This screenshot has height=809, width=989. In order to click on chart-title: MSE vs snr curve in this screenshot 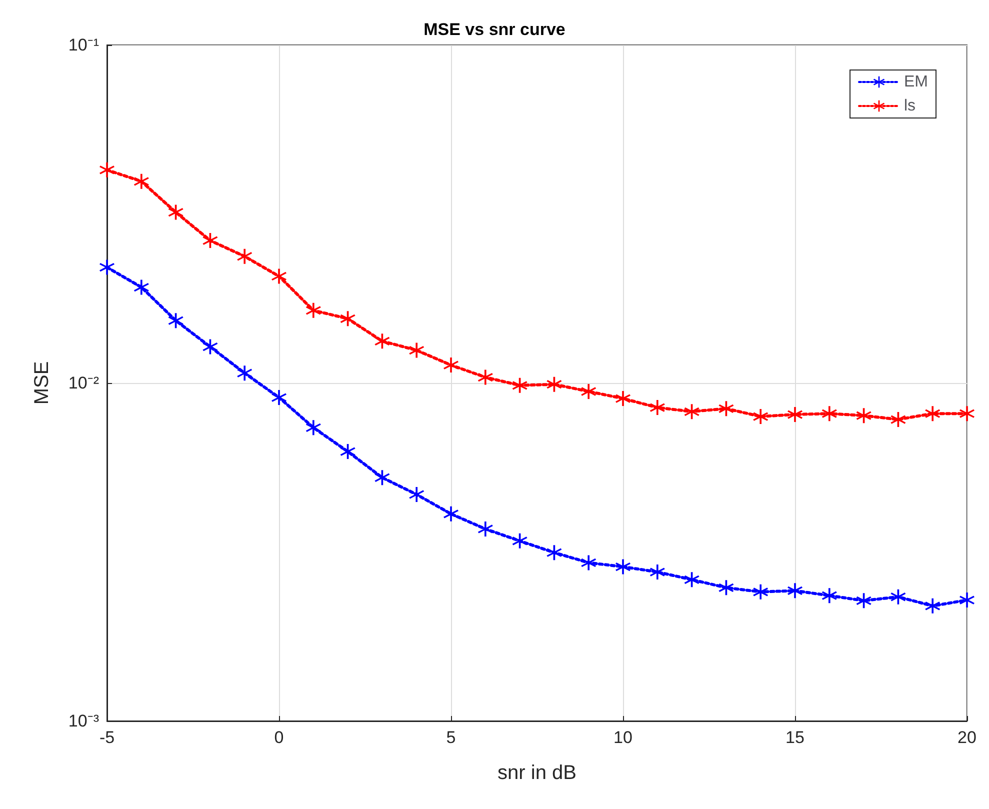, I will do `click(495, 29)`.